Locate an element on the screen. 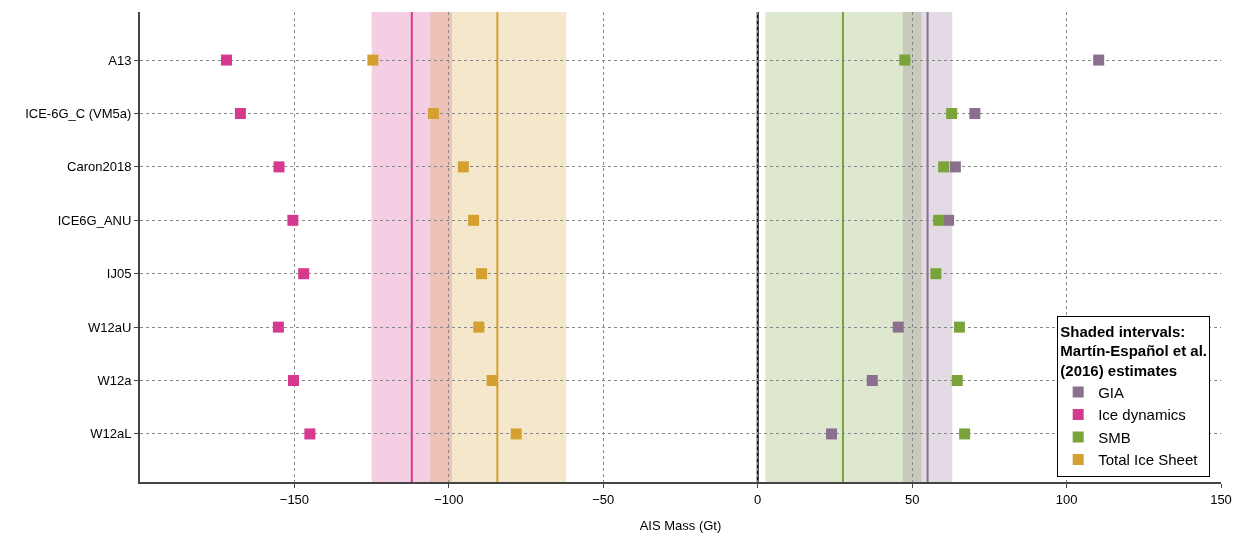 This screenshot has width=1244, height=543. y-tick-label: ICE-6G_C (VM5a) is located at coordinates (78, 114).